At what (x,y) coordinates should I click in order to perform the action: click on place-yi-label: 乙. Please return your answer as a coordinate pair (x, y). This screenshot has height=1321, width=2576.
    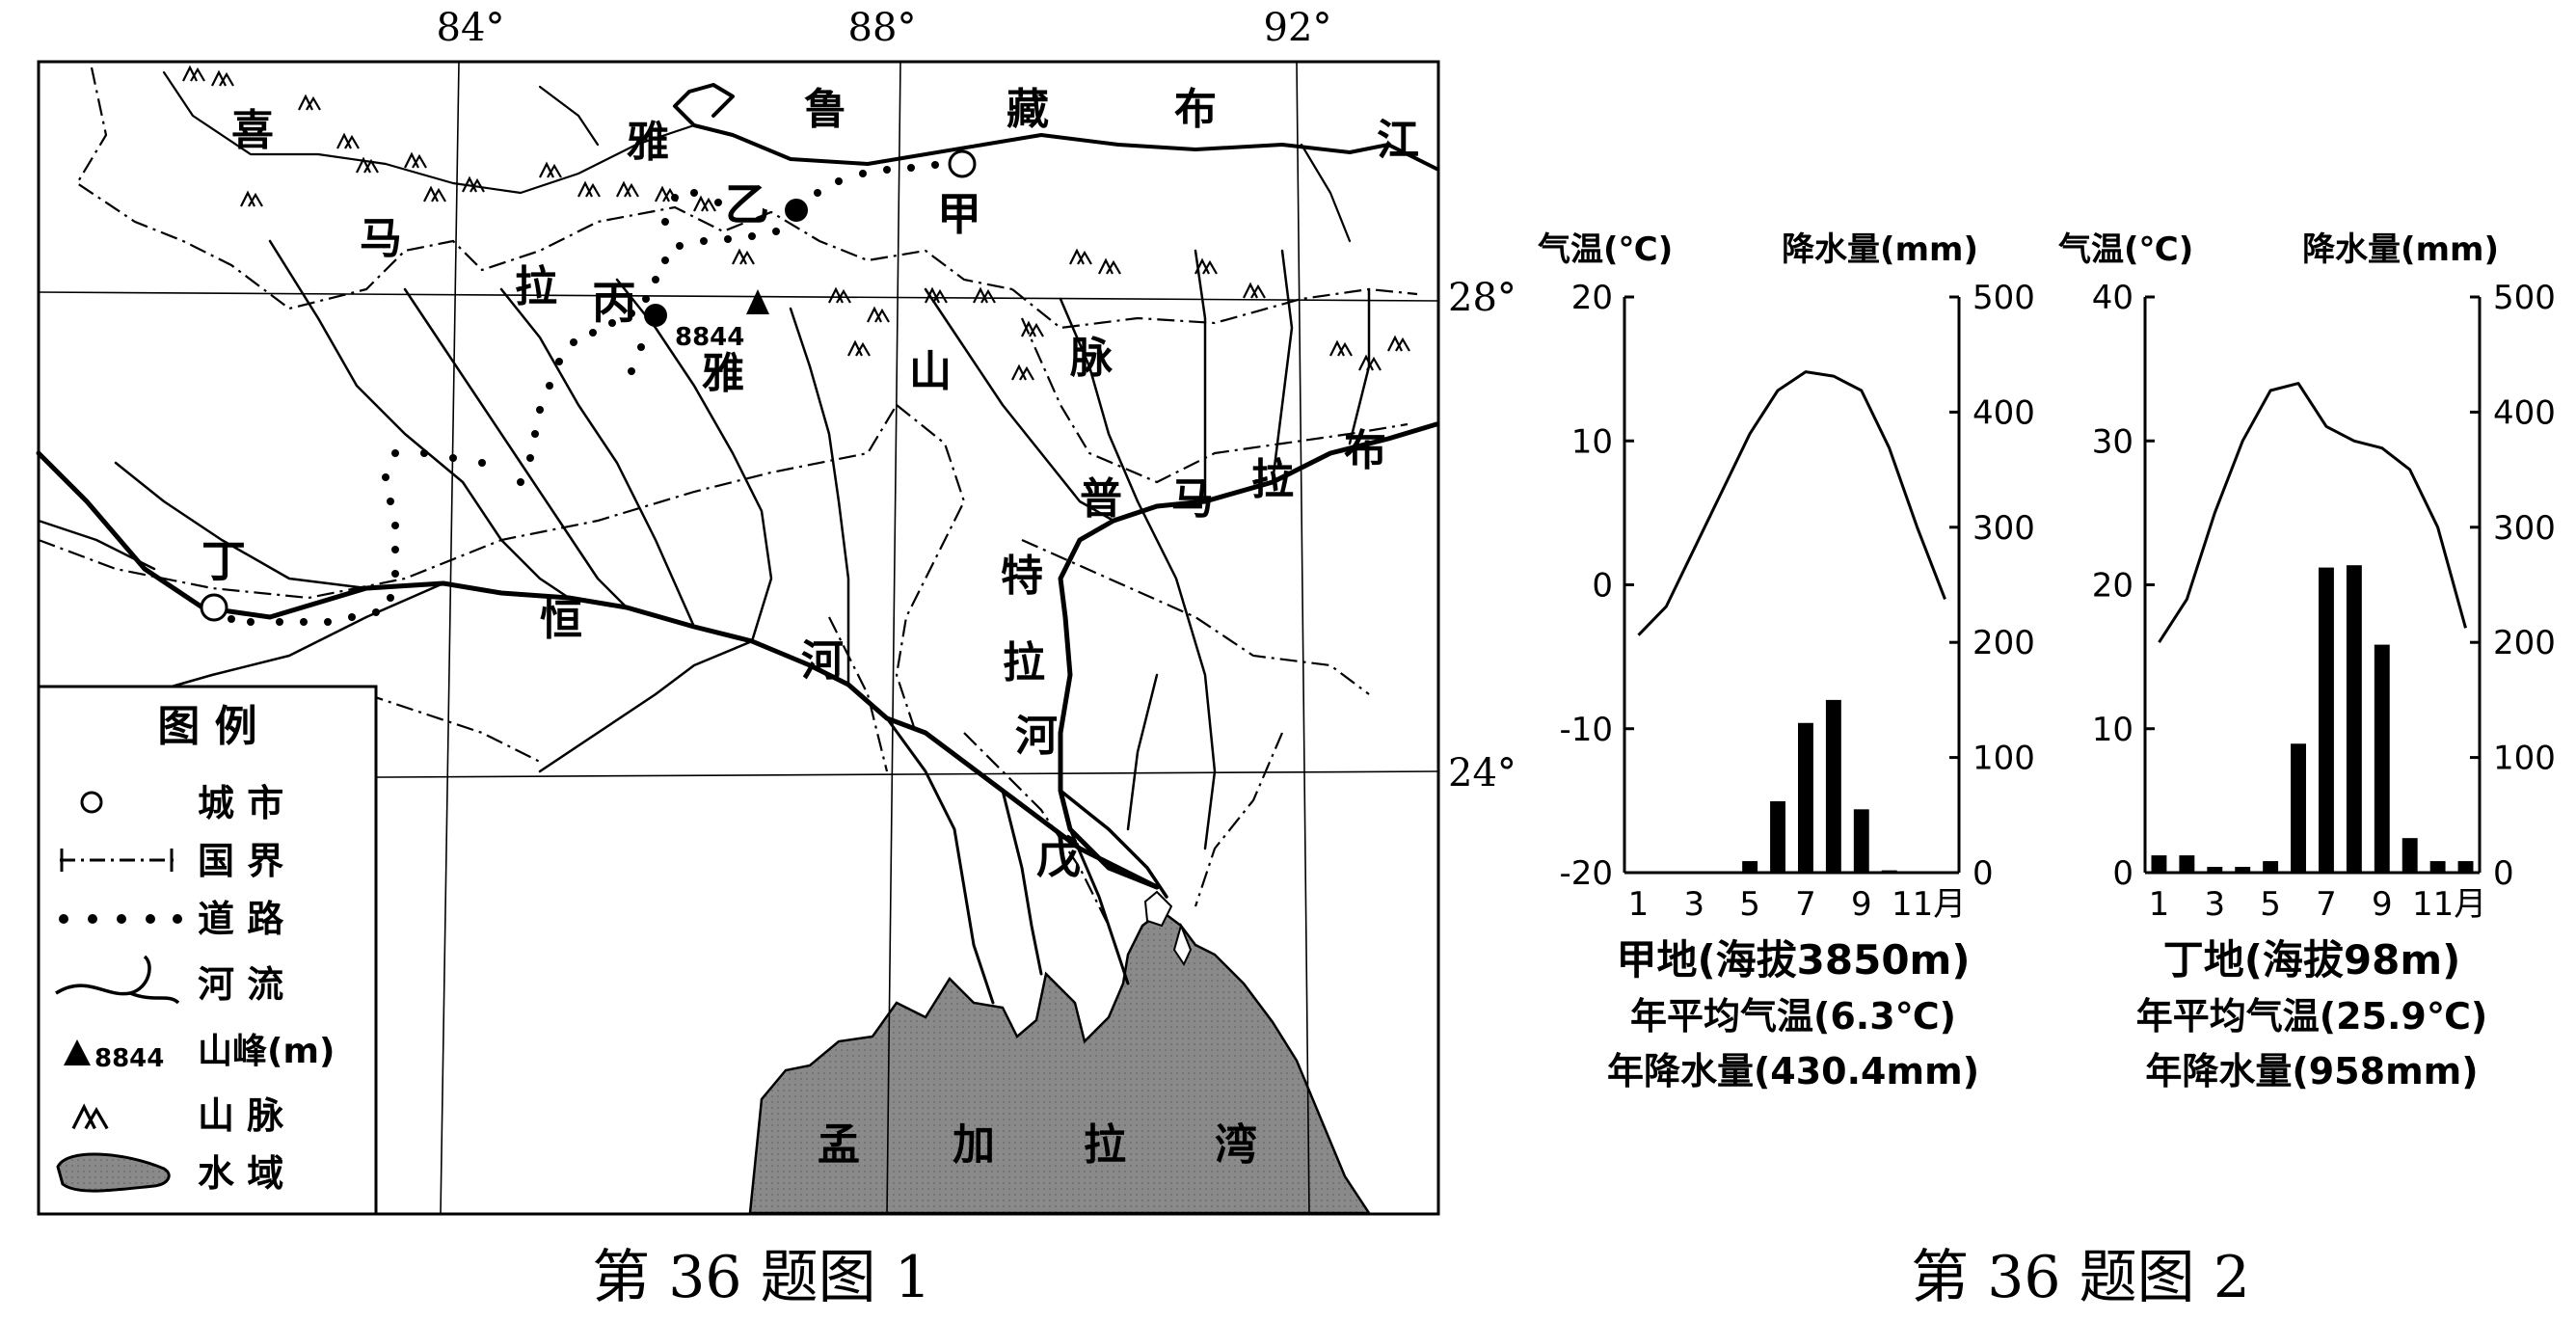
    Looking at the image, I should click on (747, 204).